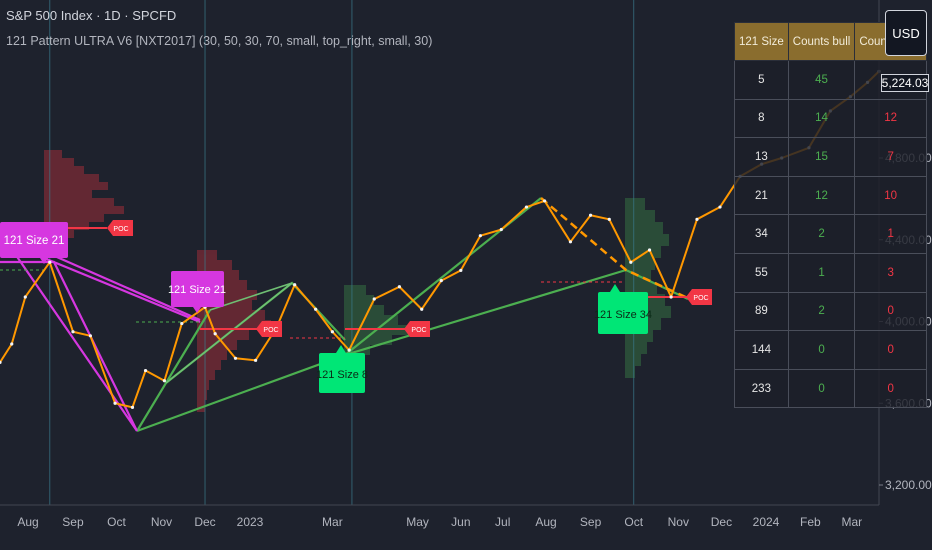 Image resolution: width=932 pixels, height=550 pixels. I want to click on cell-bull: 1, so click(821, 272).